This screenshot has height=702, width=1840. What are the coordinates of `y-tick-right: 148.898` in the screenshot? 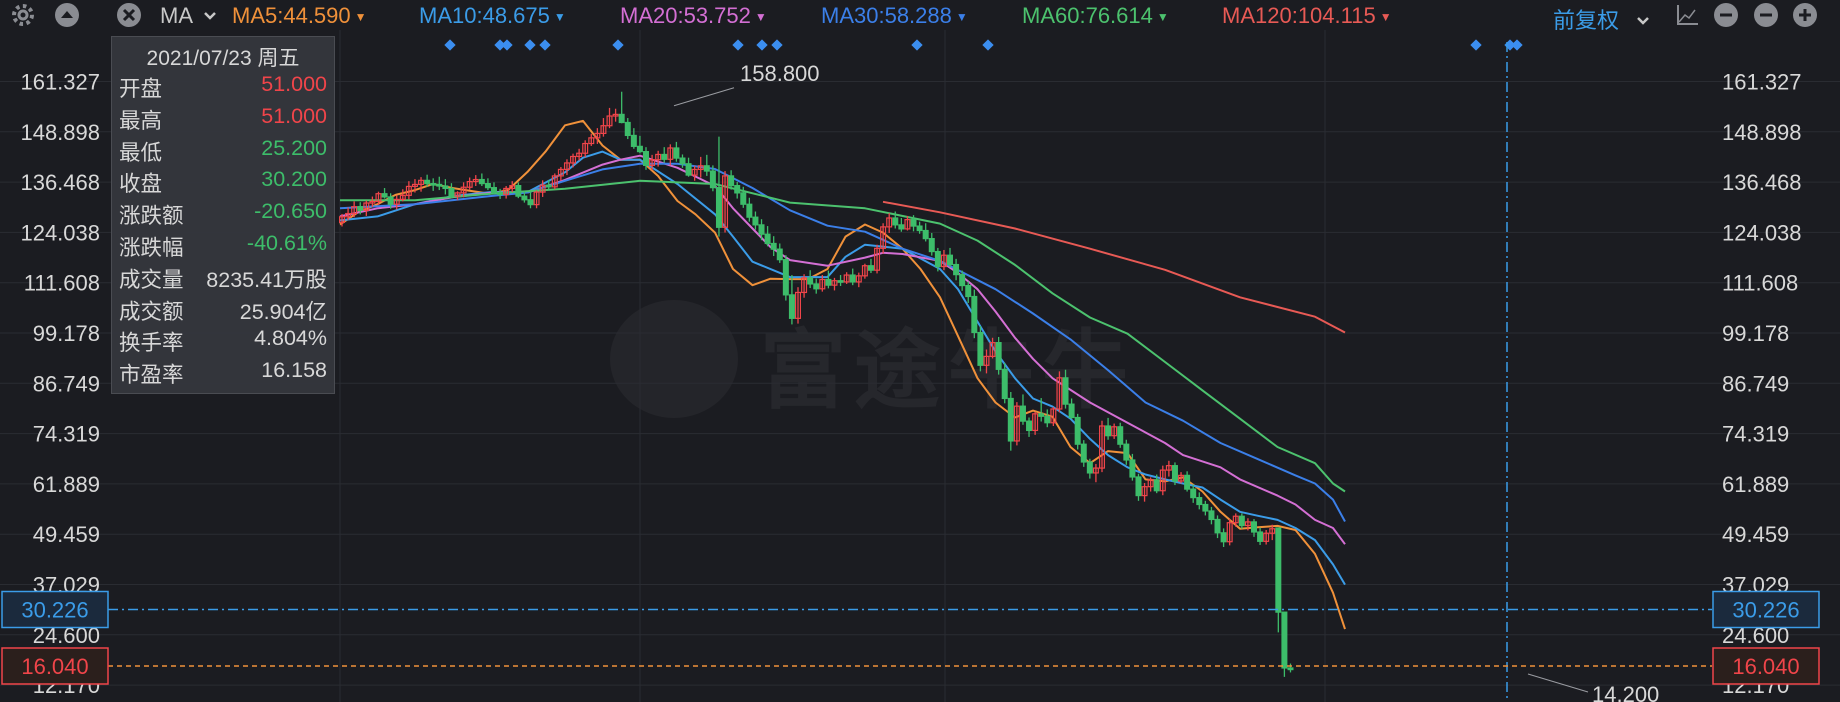 It's located at (1762, 132).